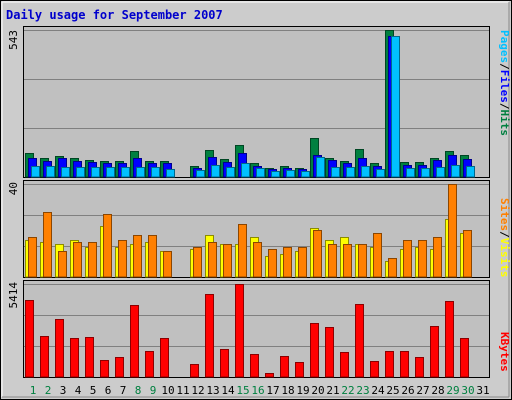 This screenshot has width=512, height=400. What do you see at coordinates (182, 390) in the screenshot?
I see `day-label-11: 11` at bounding box center [182, 390].